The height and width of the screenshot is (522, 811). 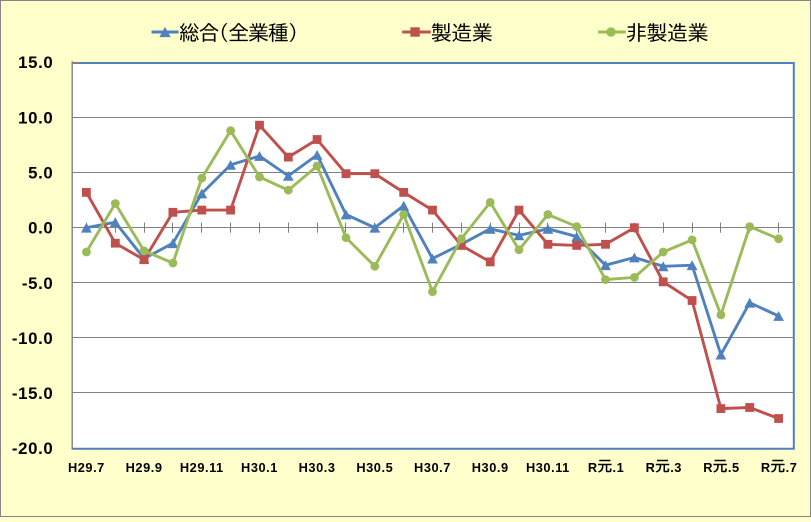 I want to click on svg-text: H30.9, so click(x=490, y=467).